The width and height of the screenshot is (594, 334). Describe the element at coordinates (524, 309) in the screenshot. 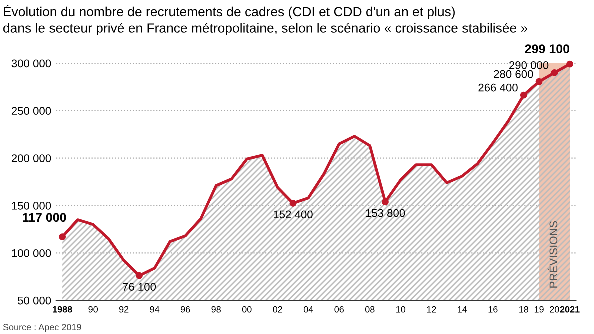

I see `x-tick-label: 18` at that location.